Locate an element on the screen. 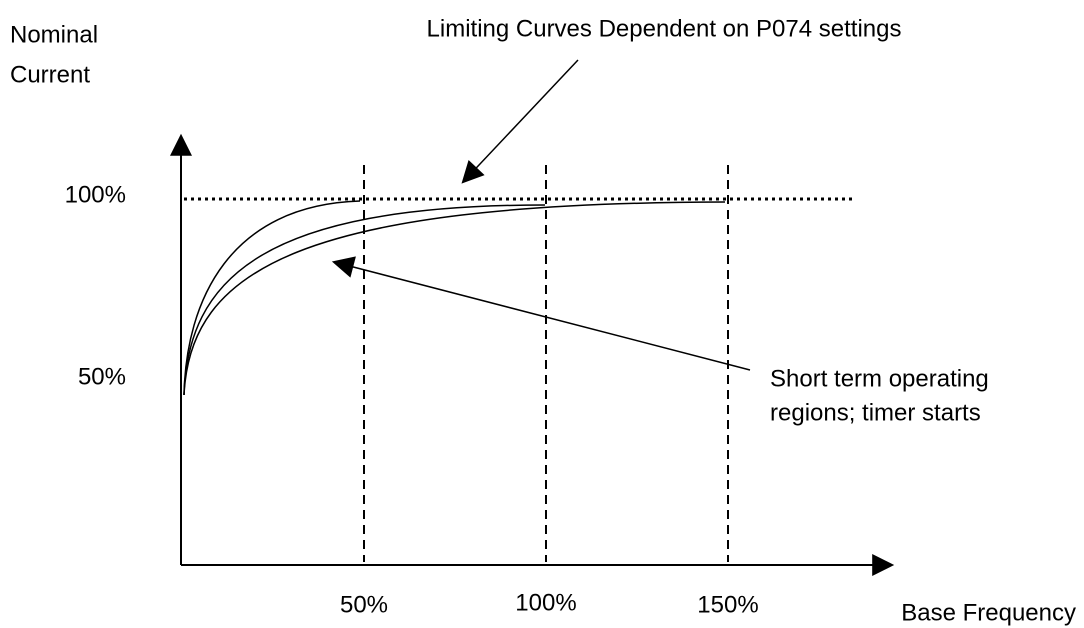 This screenshot has width=1084, height=628. annotation: Short term operating is located at coordinates (879, 378).